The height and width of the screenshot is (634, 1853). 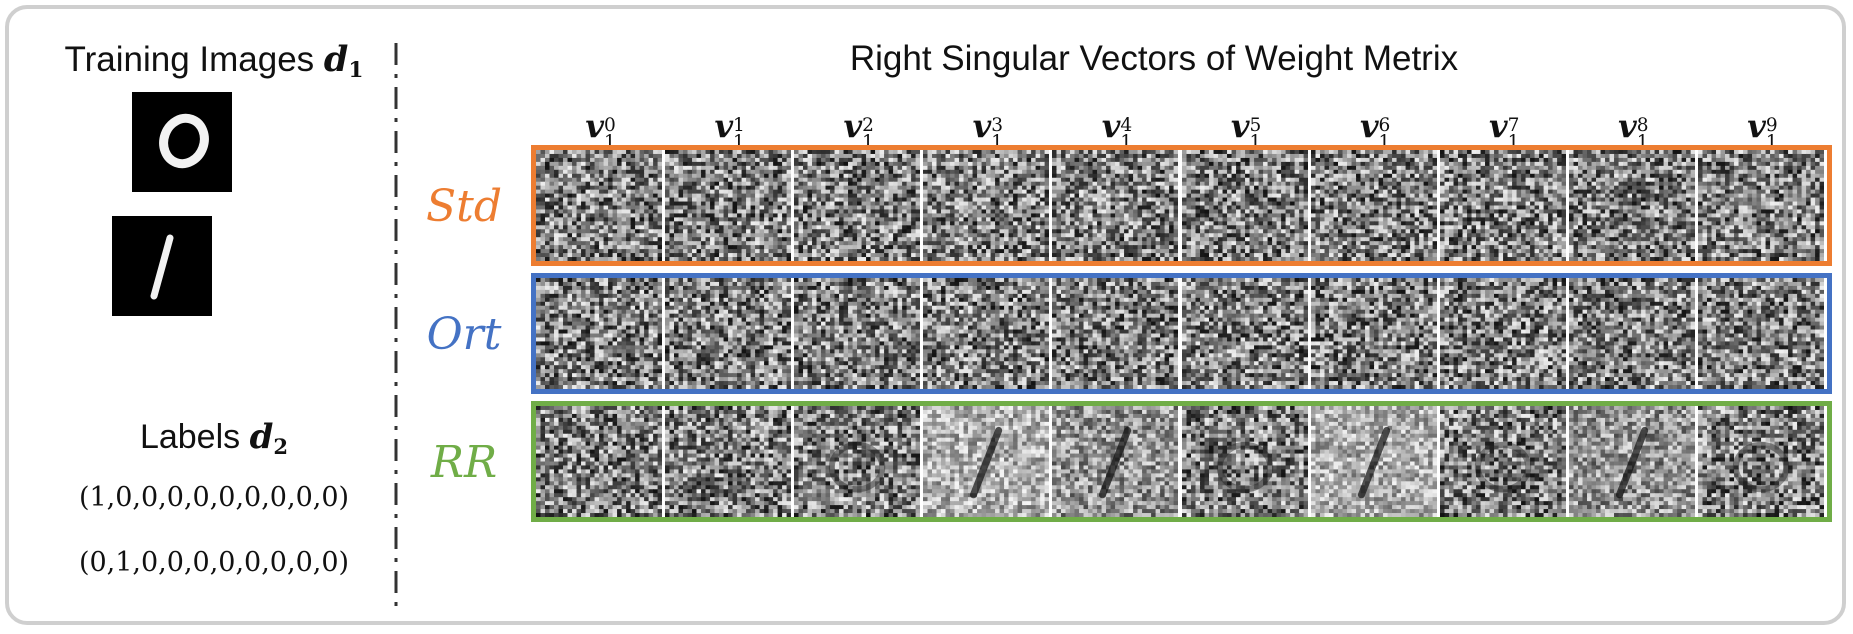 I want to click on digit-one-image, so click(x=162, y=266).